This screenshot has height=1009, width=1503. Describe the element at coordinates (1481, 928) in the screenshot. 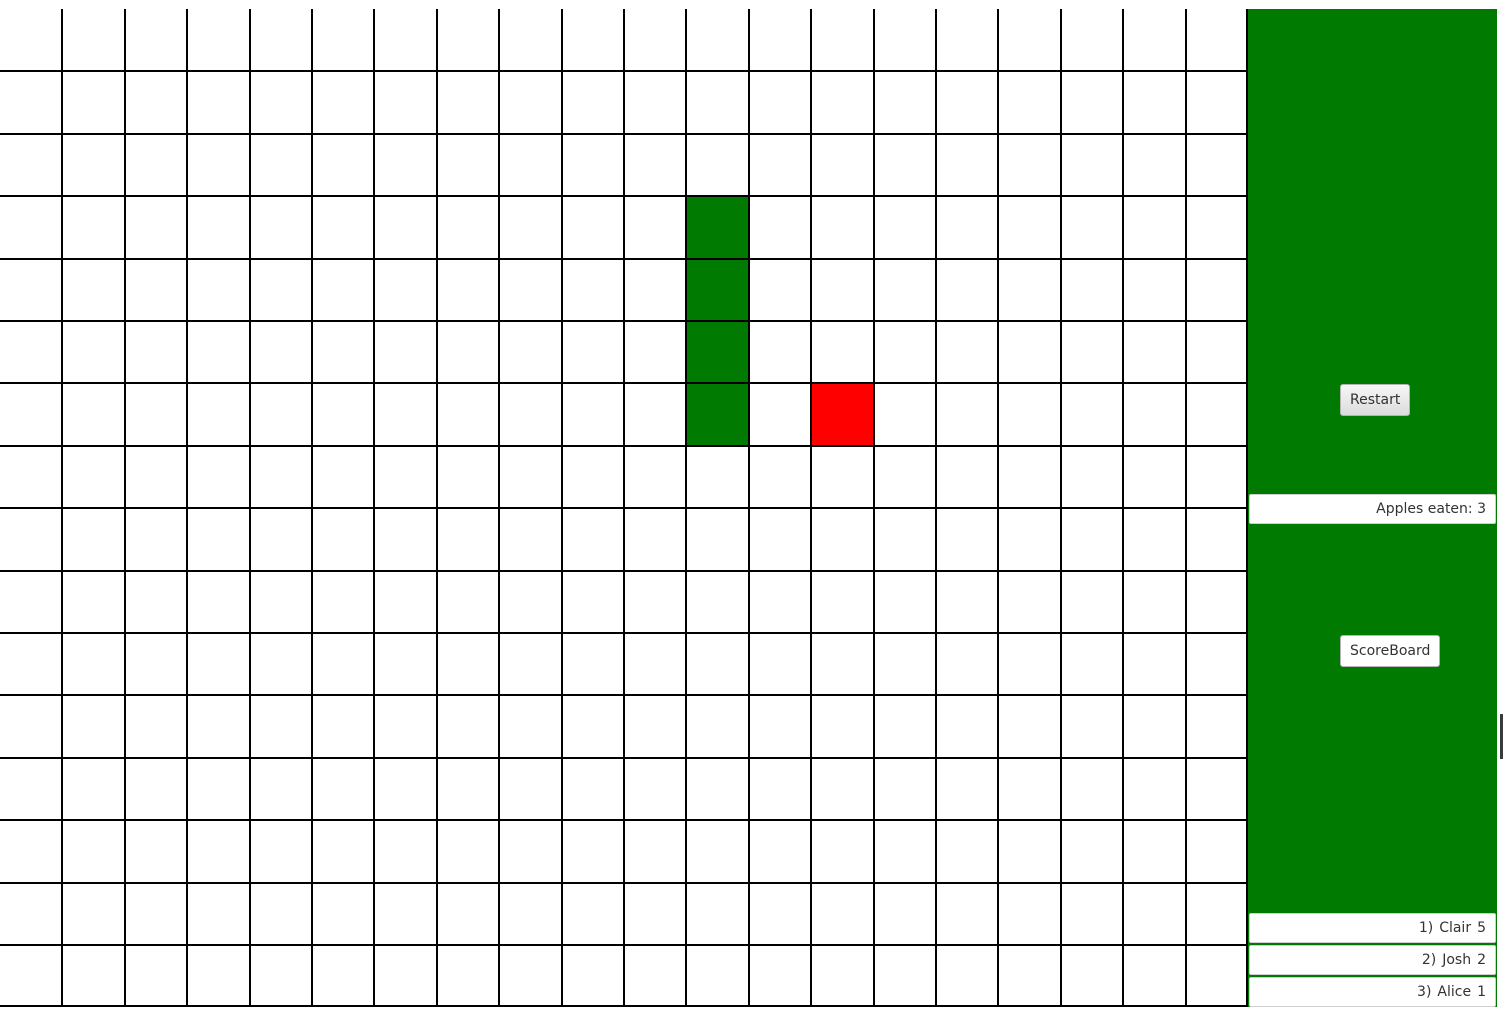

I see `score-value: 5` at that location.